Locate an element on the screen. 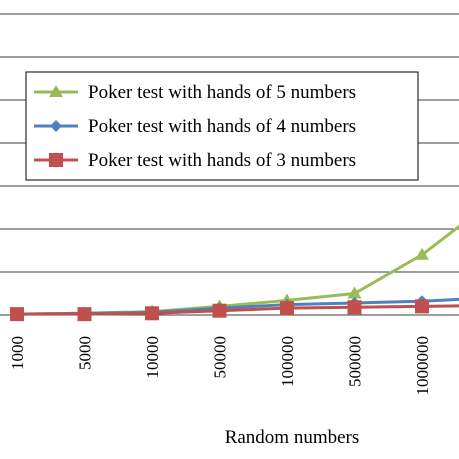 Image resolution: width=459 pixels, height=459 pixels. legend-entry: Poker test with hands of 3 numbers is located at coordinates (195, 160).